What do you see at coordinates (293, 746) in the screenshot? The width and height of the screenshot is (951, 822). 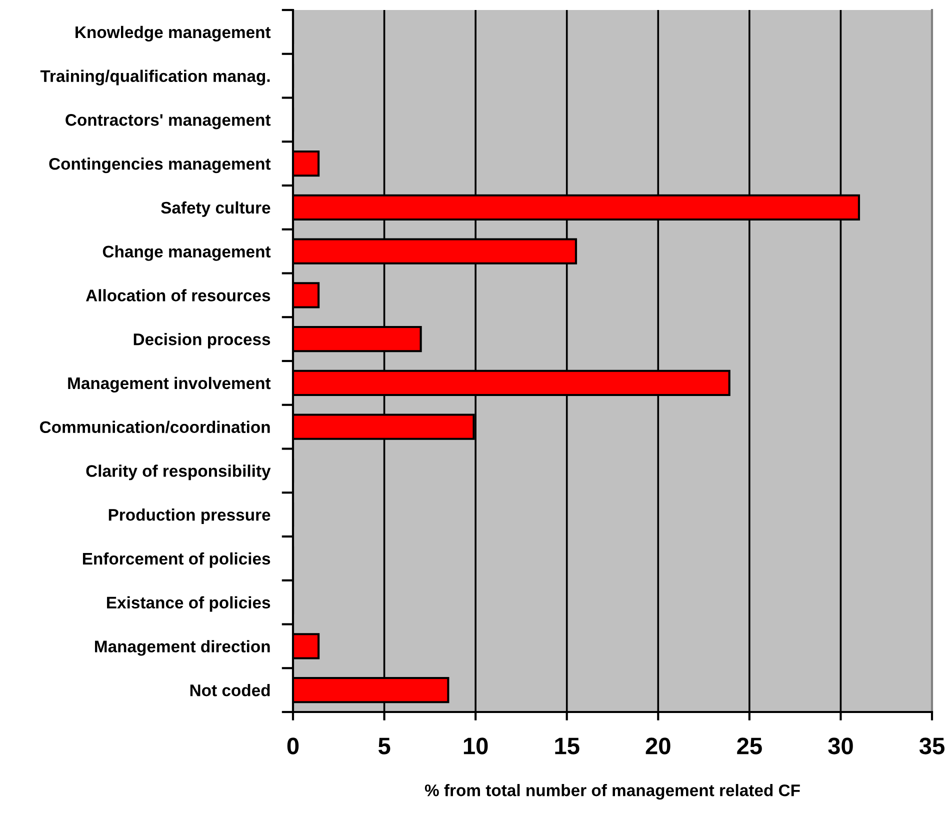 I see `x-tick-label: 0` at bounding box center [293, 746].